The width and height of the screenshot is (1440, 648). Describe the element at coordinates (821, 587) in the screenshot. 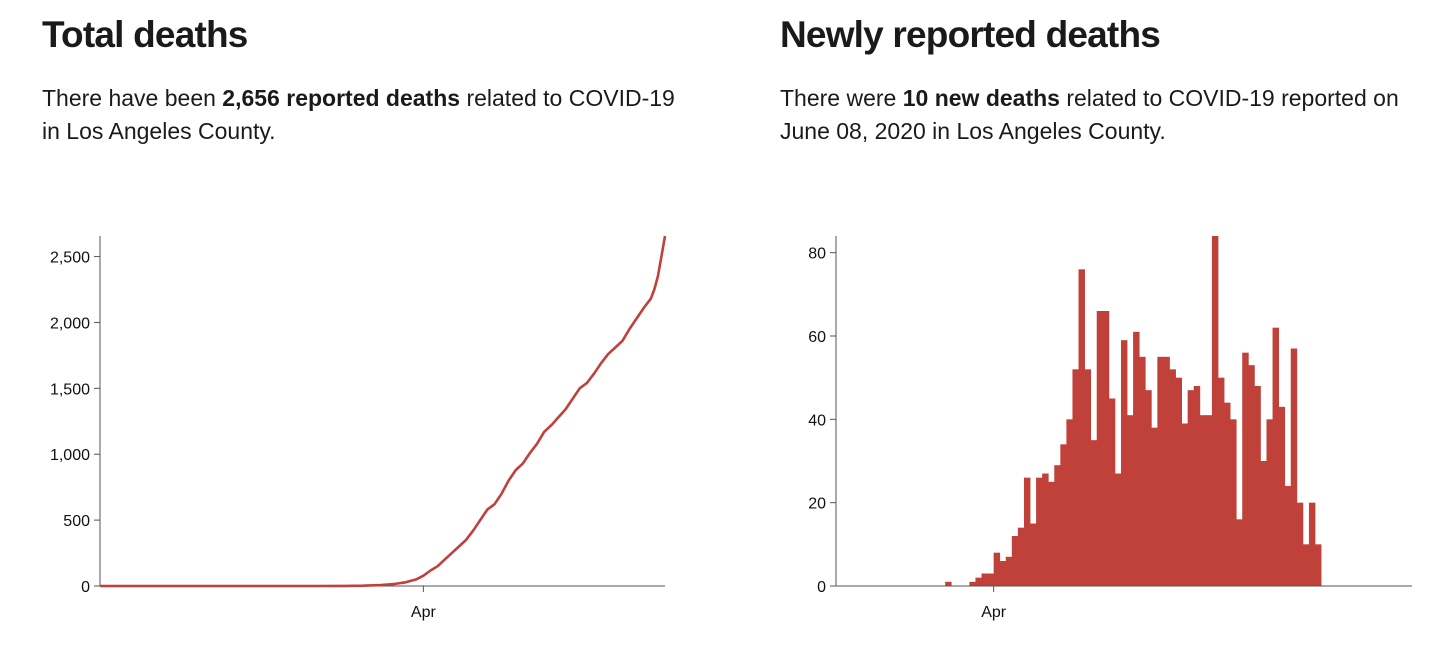

I see `new-deaths-y-tick-label: 0` at that location.